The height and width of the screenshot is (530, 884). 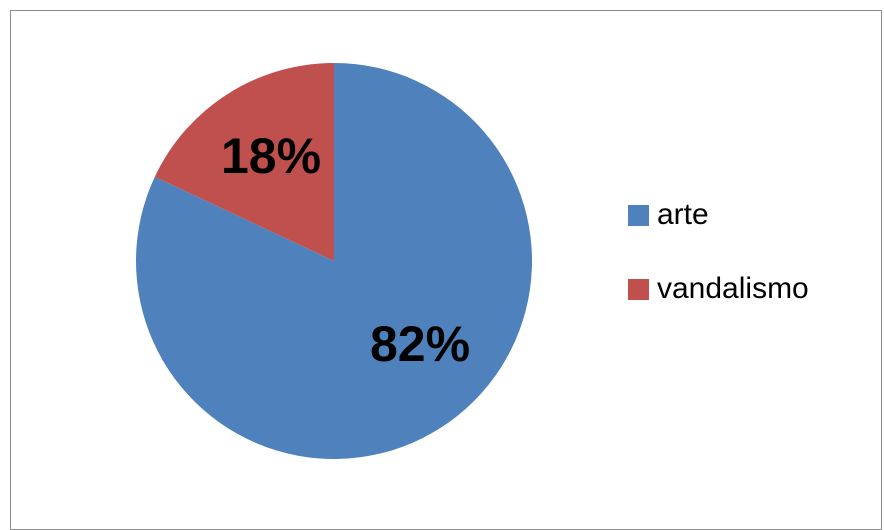 What do you see at coordinates (420, 344) in the screenshot?
I see `data-label-arte: 82%` at bounding box center [420, 344].